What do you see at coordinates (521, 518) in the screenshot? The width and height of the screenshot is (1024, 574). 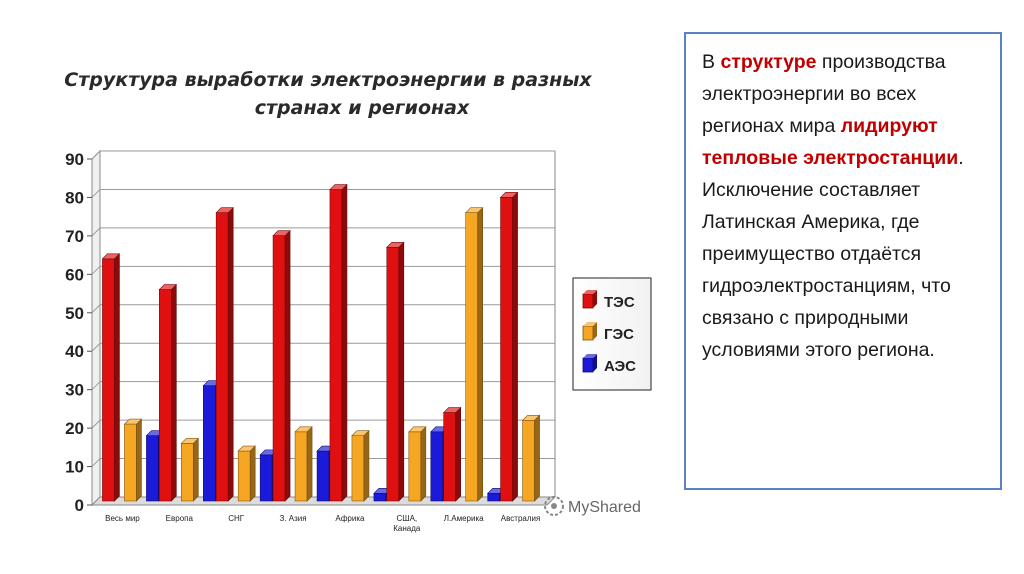 I see `x-tick-label: Австралия` at bounding box center [521, 518].